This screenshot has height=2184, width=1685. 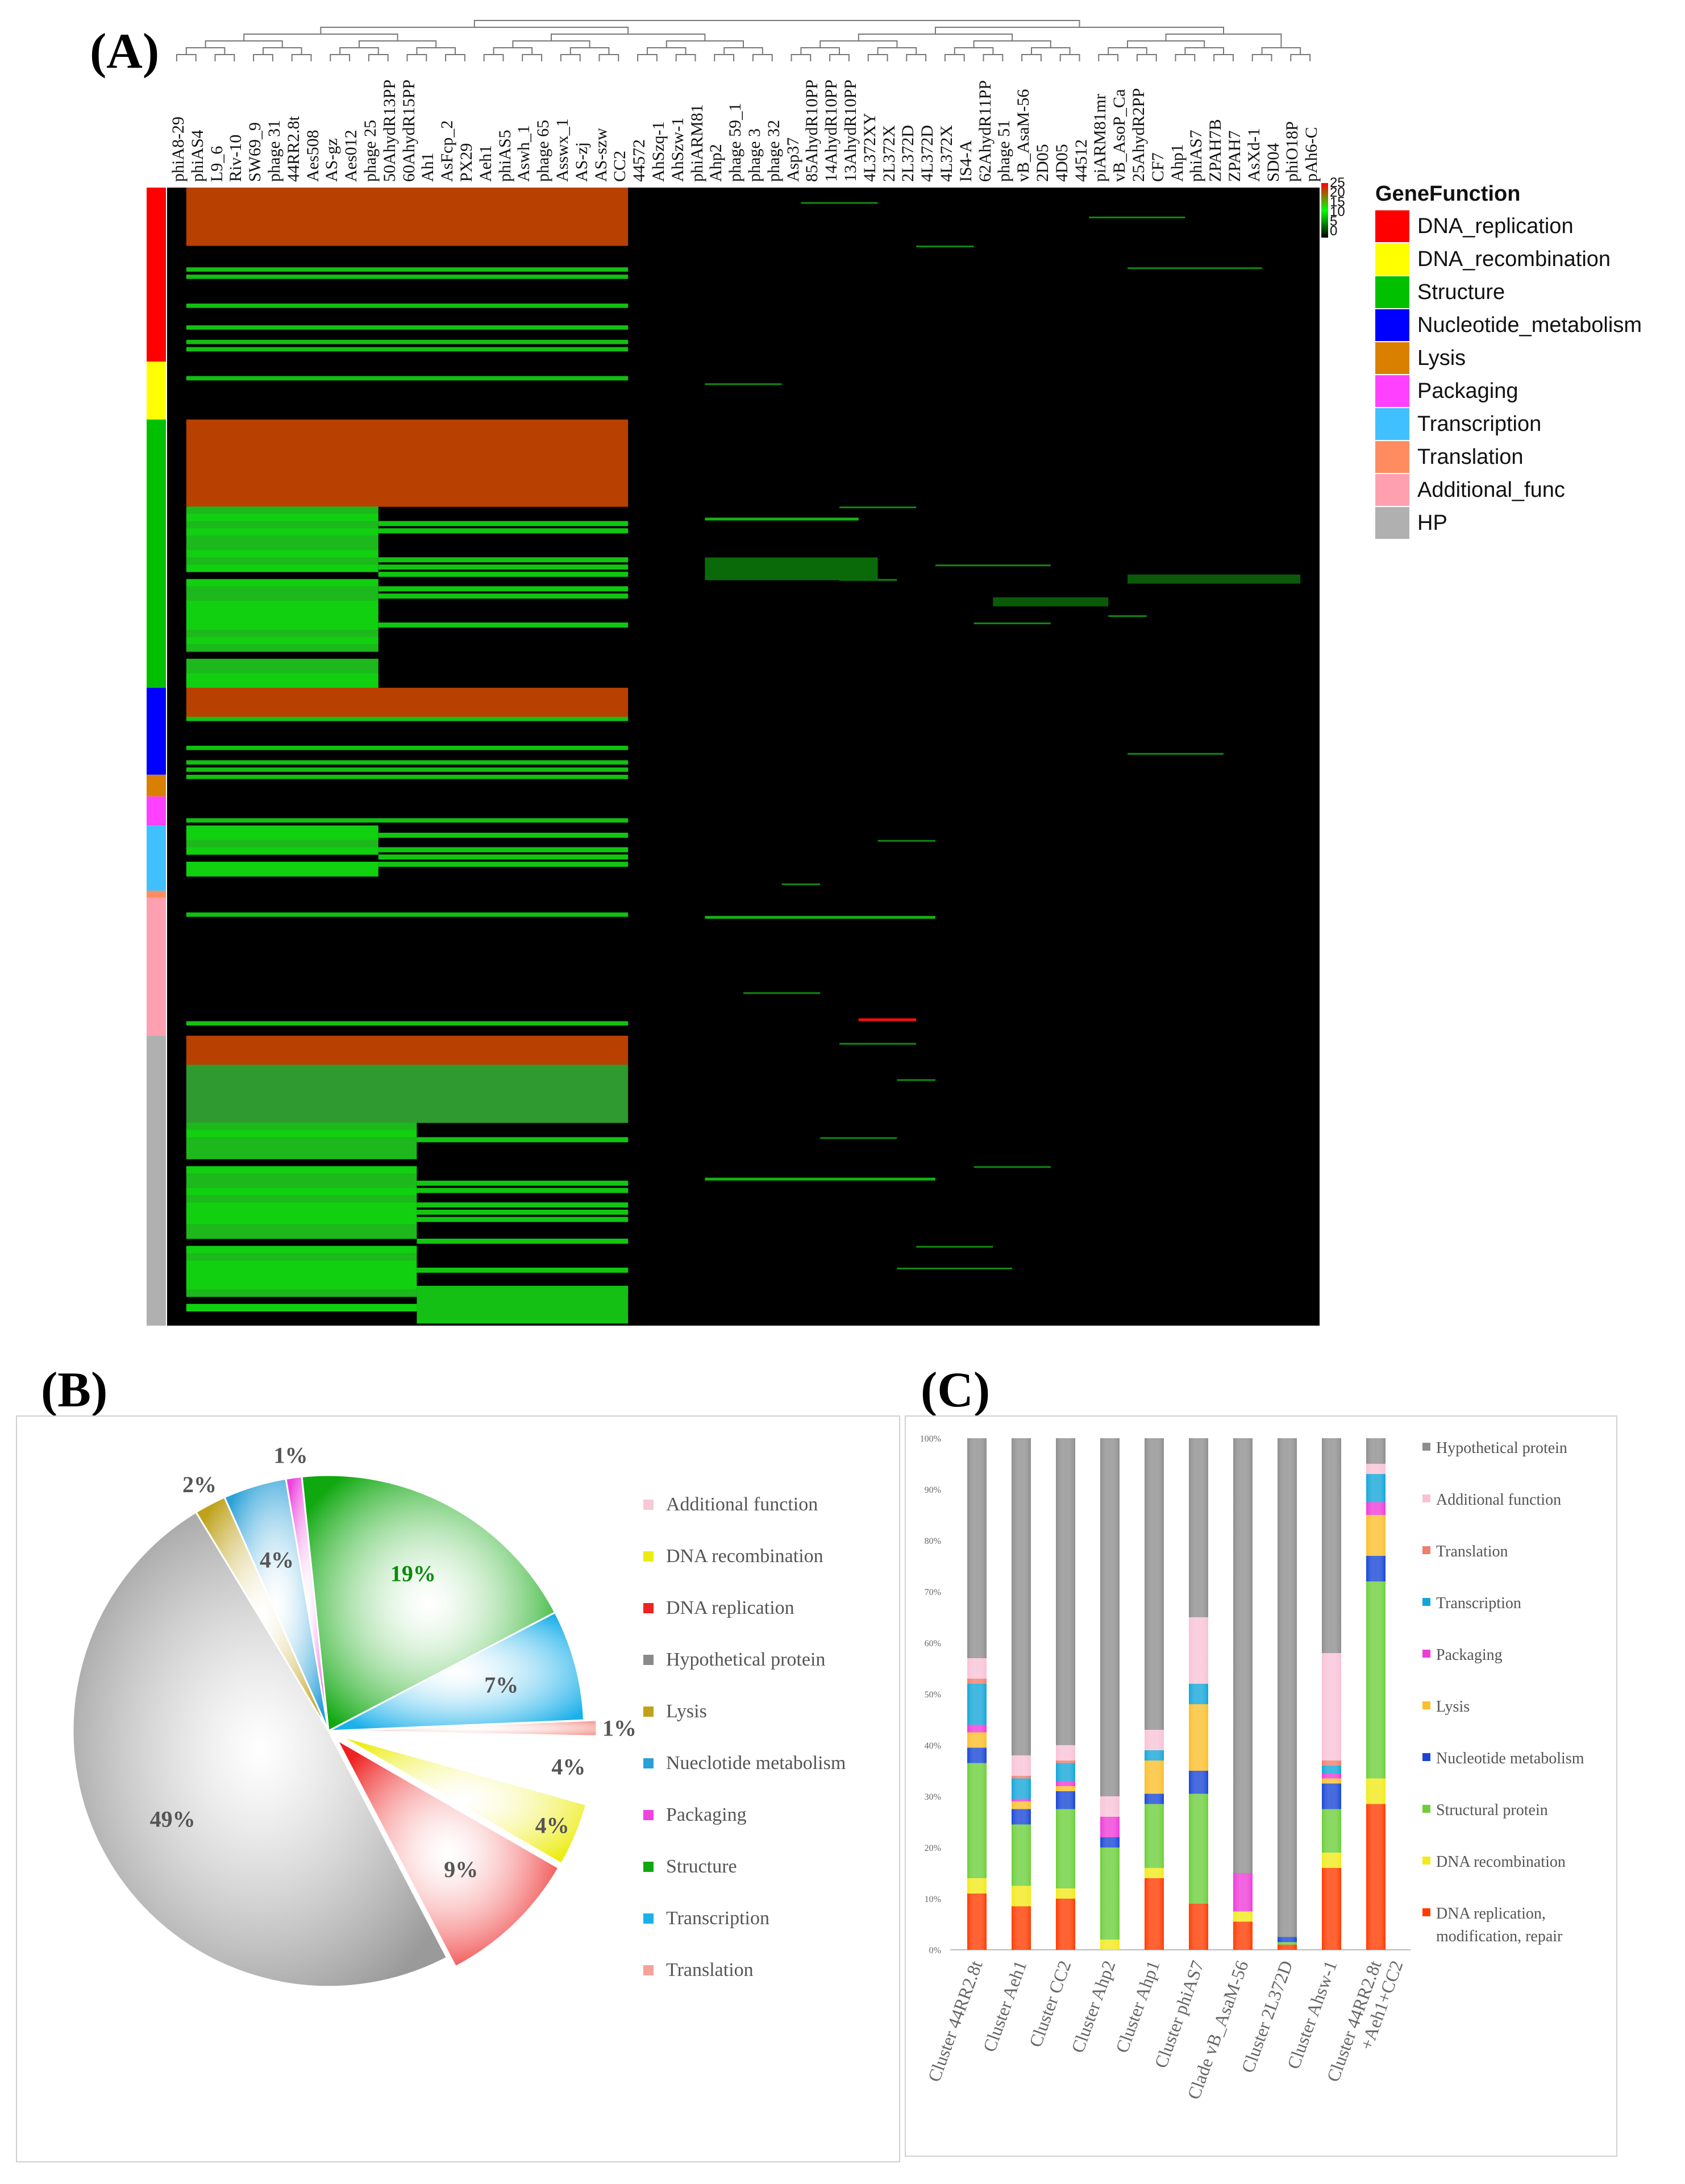 I want to click on pie-slice-label: 4%, so click(x=552, y=1825).